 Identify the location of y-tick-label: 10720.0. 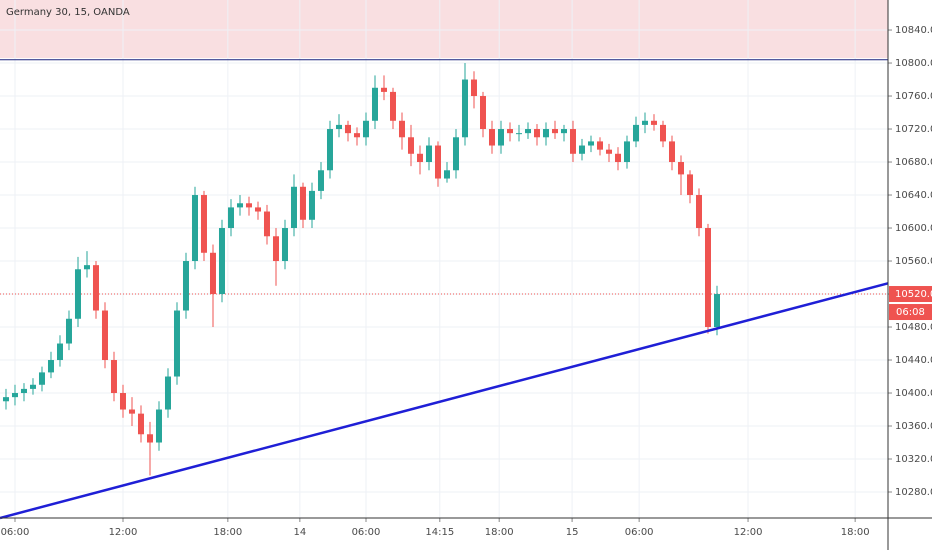
(913, 129).